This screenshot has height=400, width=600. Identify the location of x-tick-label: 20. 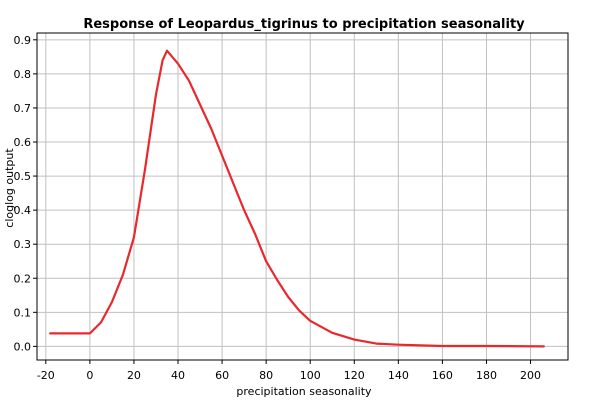
(134, 375).